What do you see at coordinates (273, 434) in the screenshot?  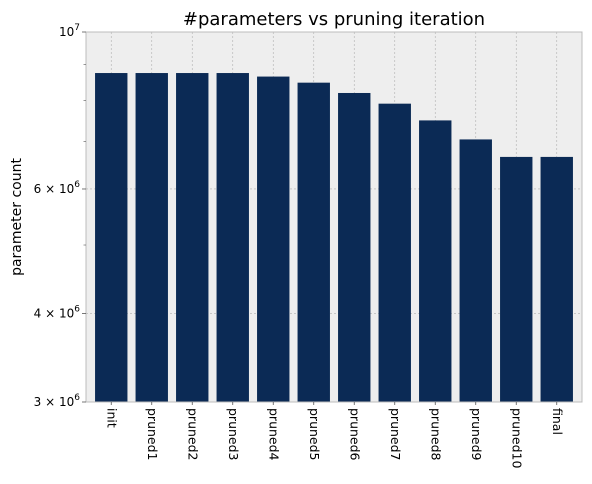 I see `x-tick-label: pruned4` at bounding box center [273, 434].